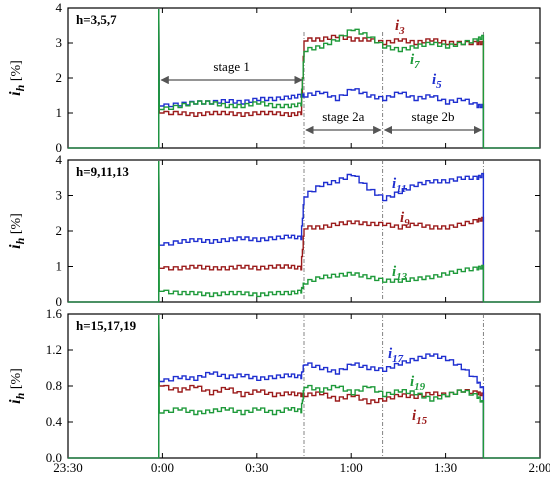 Image resolution: width=550 pixels, height=477 pixels. What do you see at coordinates (54, 421) in the screenshot?
I see `ytick-label: 0.4` at bounding box center [54, 421].